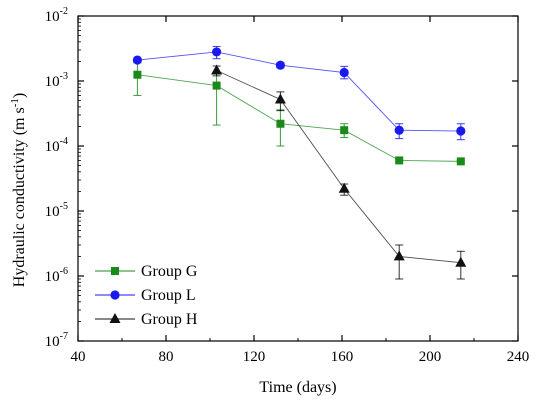 Image resolution: width=550 pixels, height=408 pixels. Describe the element at coordinates (430, 357) in the screenshot. I see `x-tick-label: 200` at that location.